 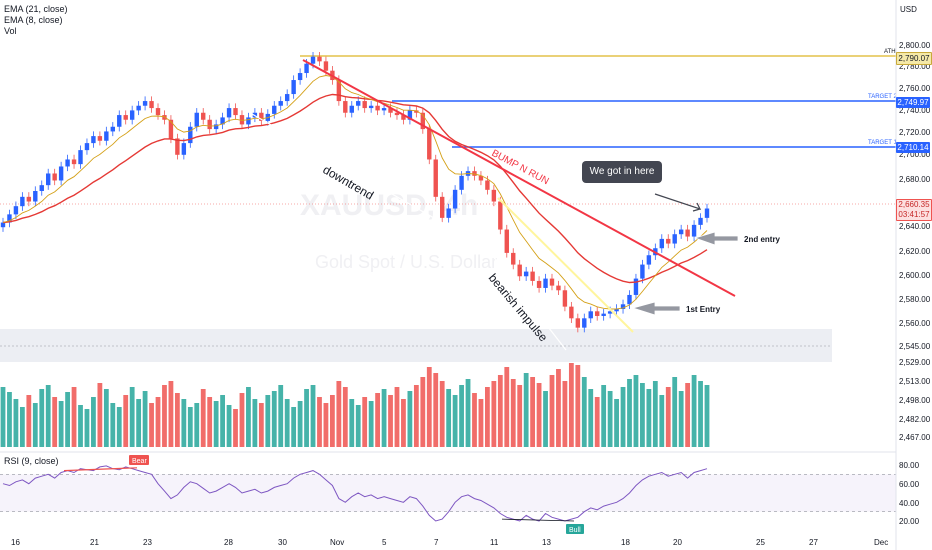 What do you see at coordinates (448, 493) in the screenshot?
I see `rsi-band` at bounding box center [448, 493].